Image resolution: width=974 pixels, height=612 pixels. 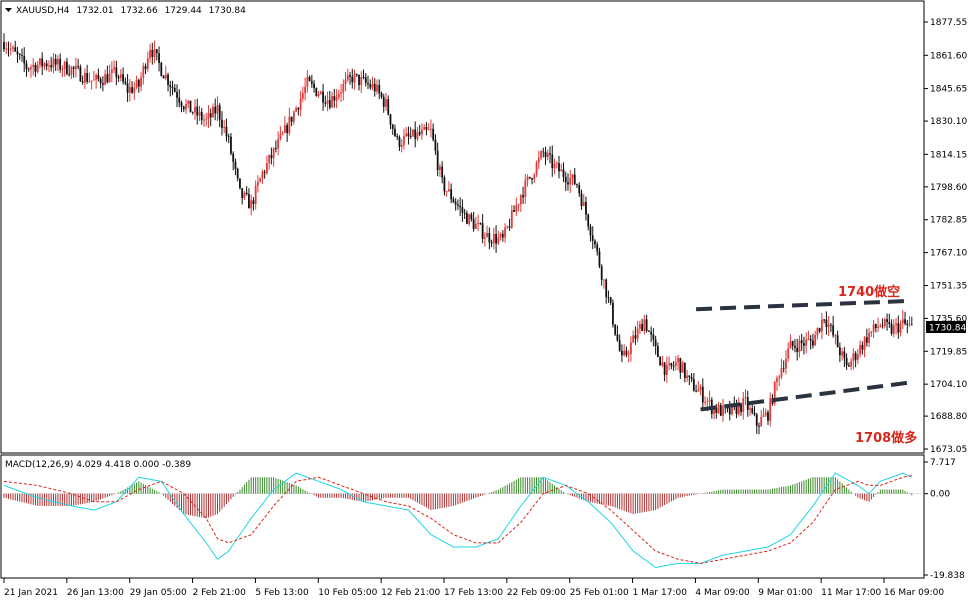 I want to click on price-tick-label: 1877.55, so click(x=948, y=23).